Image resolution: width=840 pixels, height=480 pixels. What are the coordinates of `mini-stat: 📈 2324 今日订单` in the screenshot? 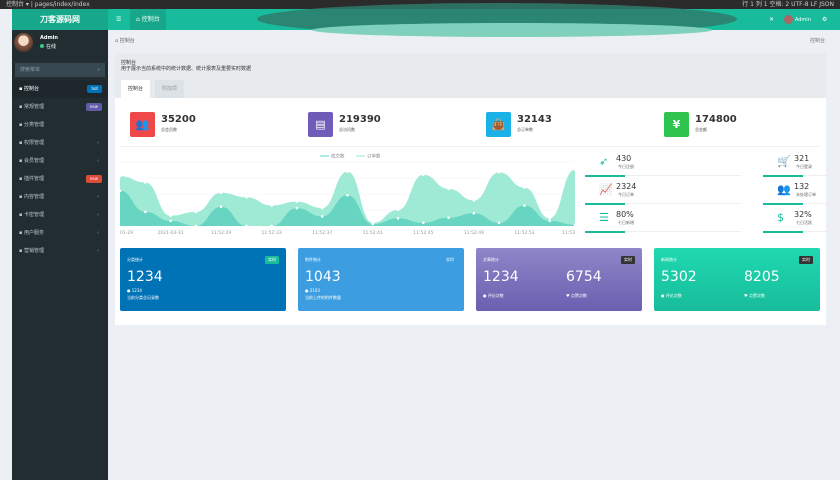 It's located at (665, 193).